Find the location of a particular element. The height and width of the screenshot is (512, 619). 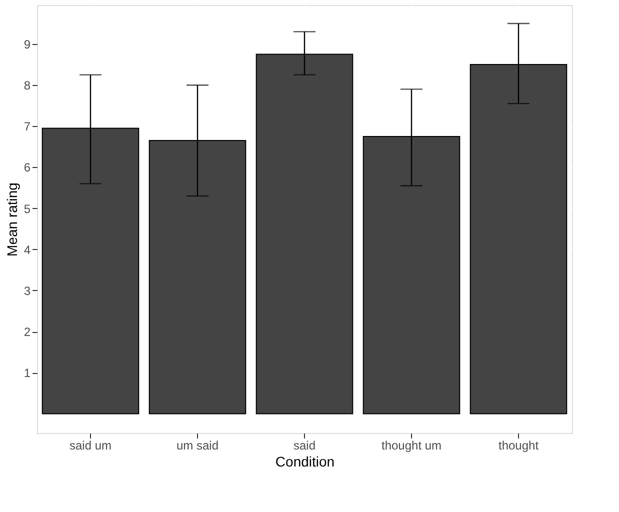

y-tick-label: 1 is located at coordinates (27, 373).